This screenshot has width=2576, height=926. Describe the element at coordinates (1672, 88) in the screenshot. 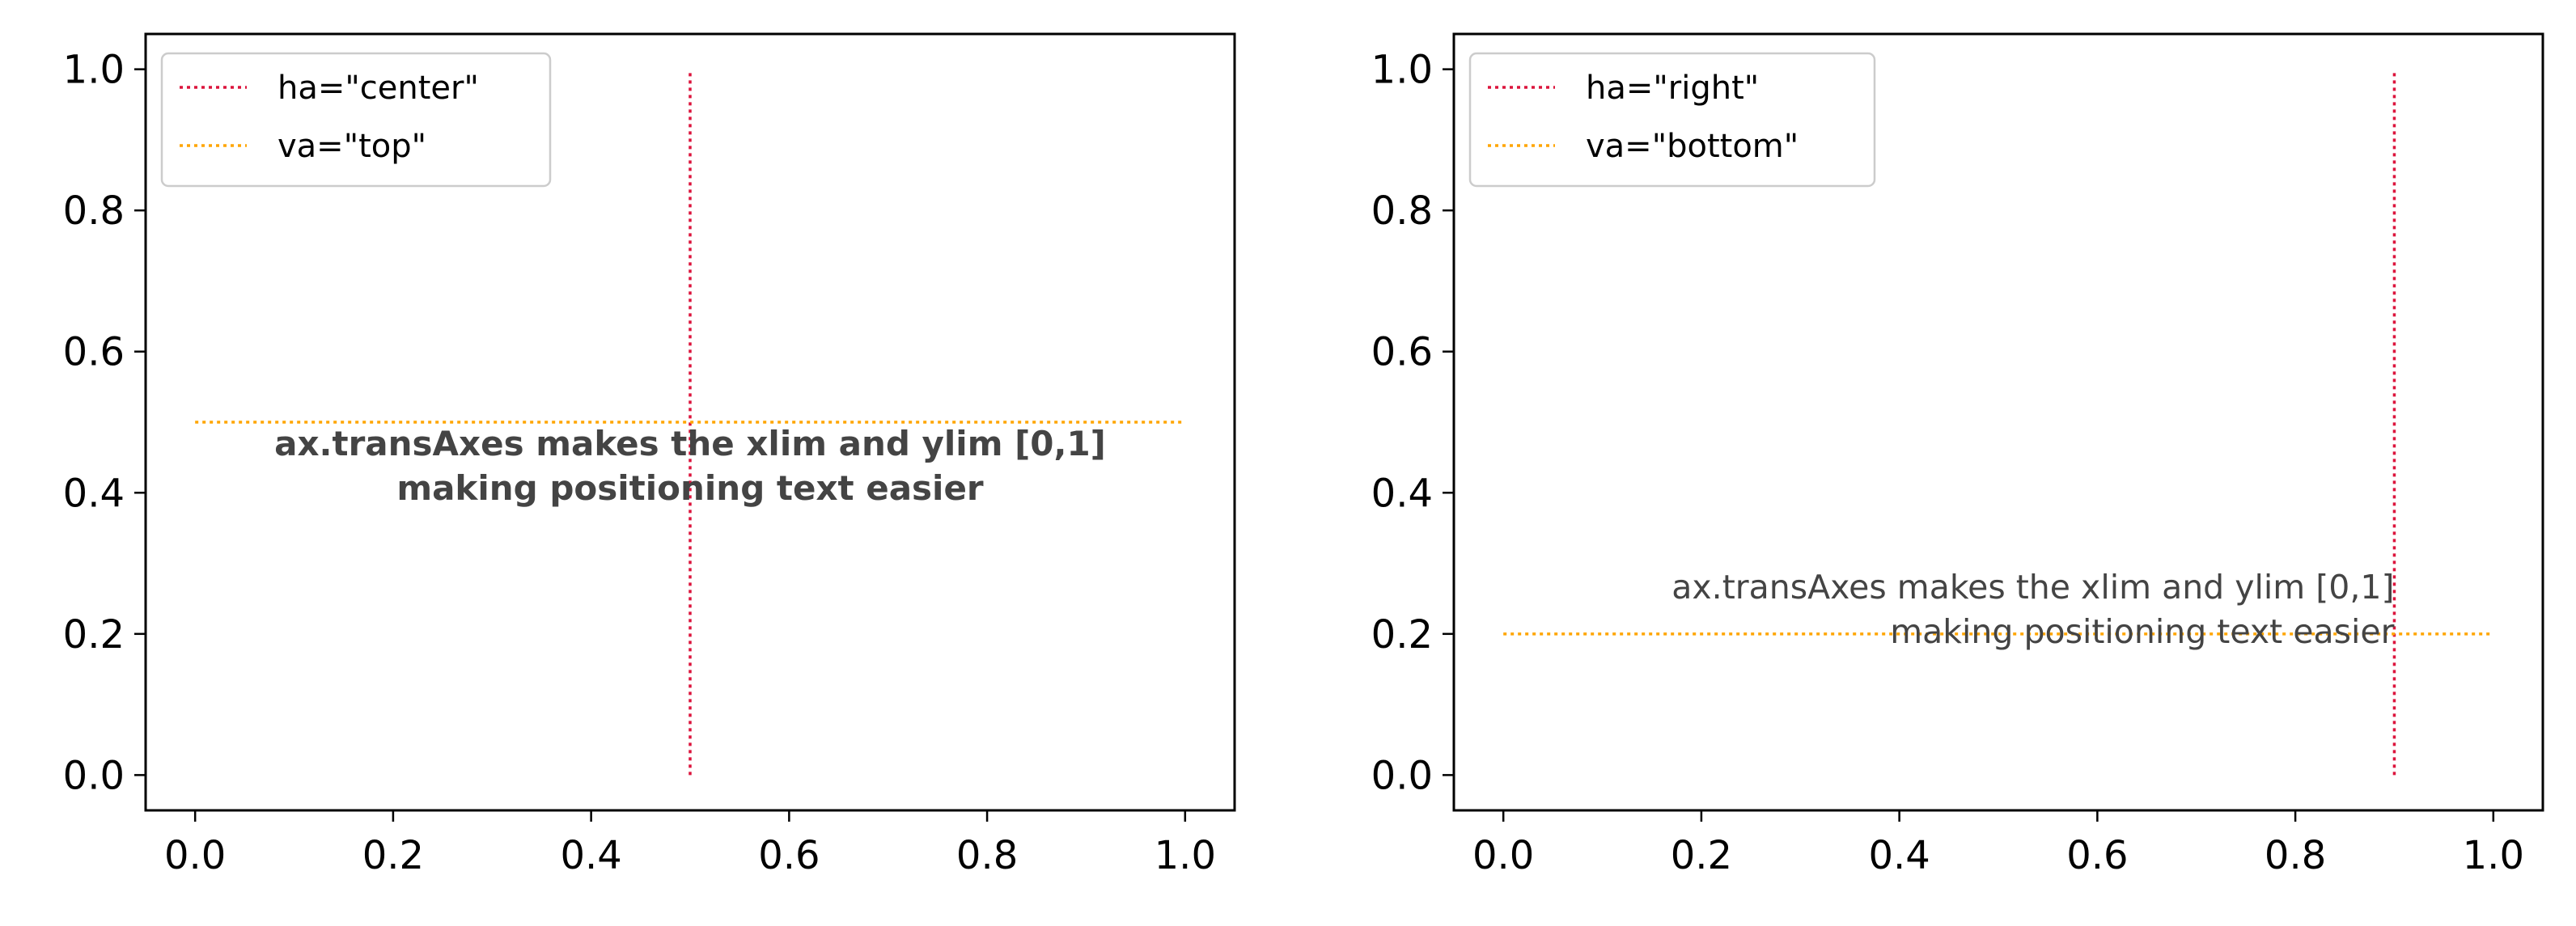

I see `legend-label: ha="right"` at that location.